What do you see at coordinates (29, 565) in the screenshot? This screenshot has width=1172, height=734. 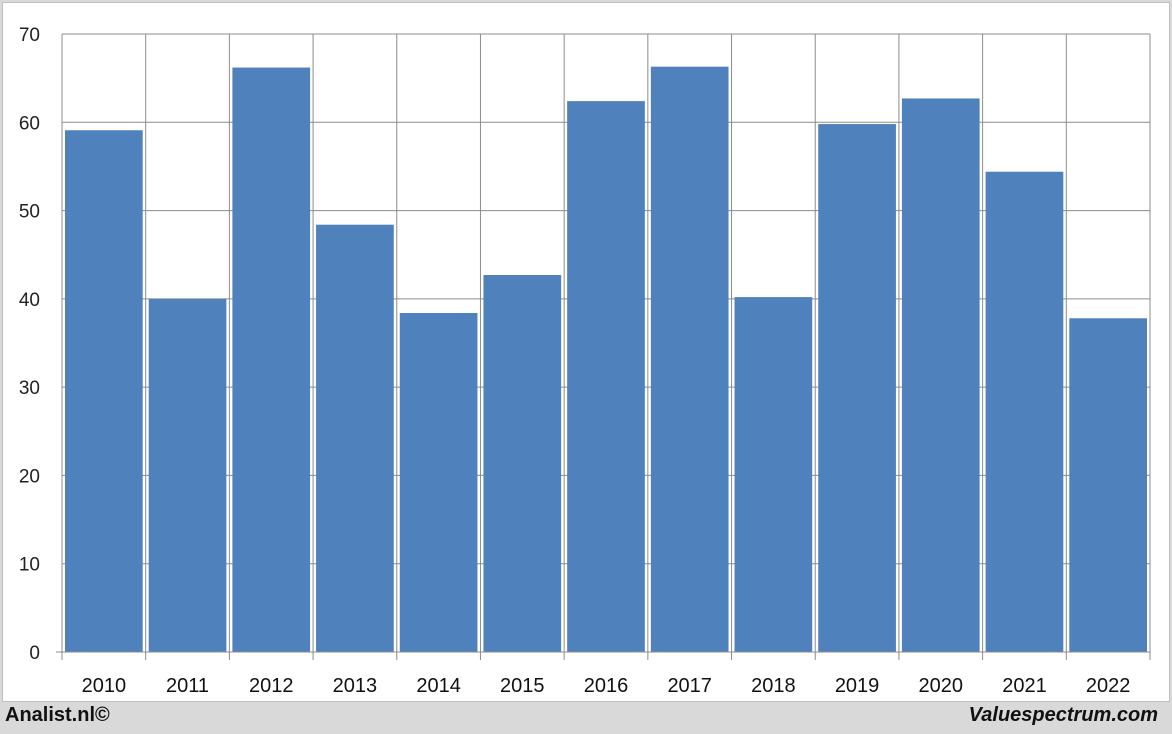 I see `y-tick-label: 10` at bounding box center [29, 565].